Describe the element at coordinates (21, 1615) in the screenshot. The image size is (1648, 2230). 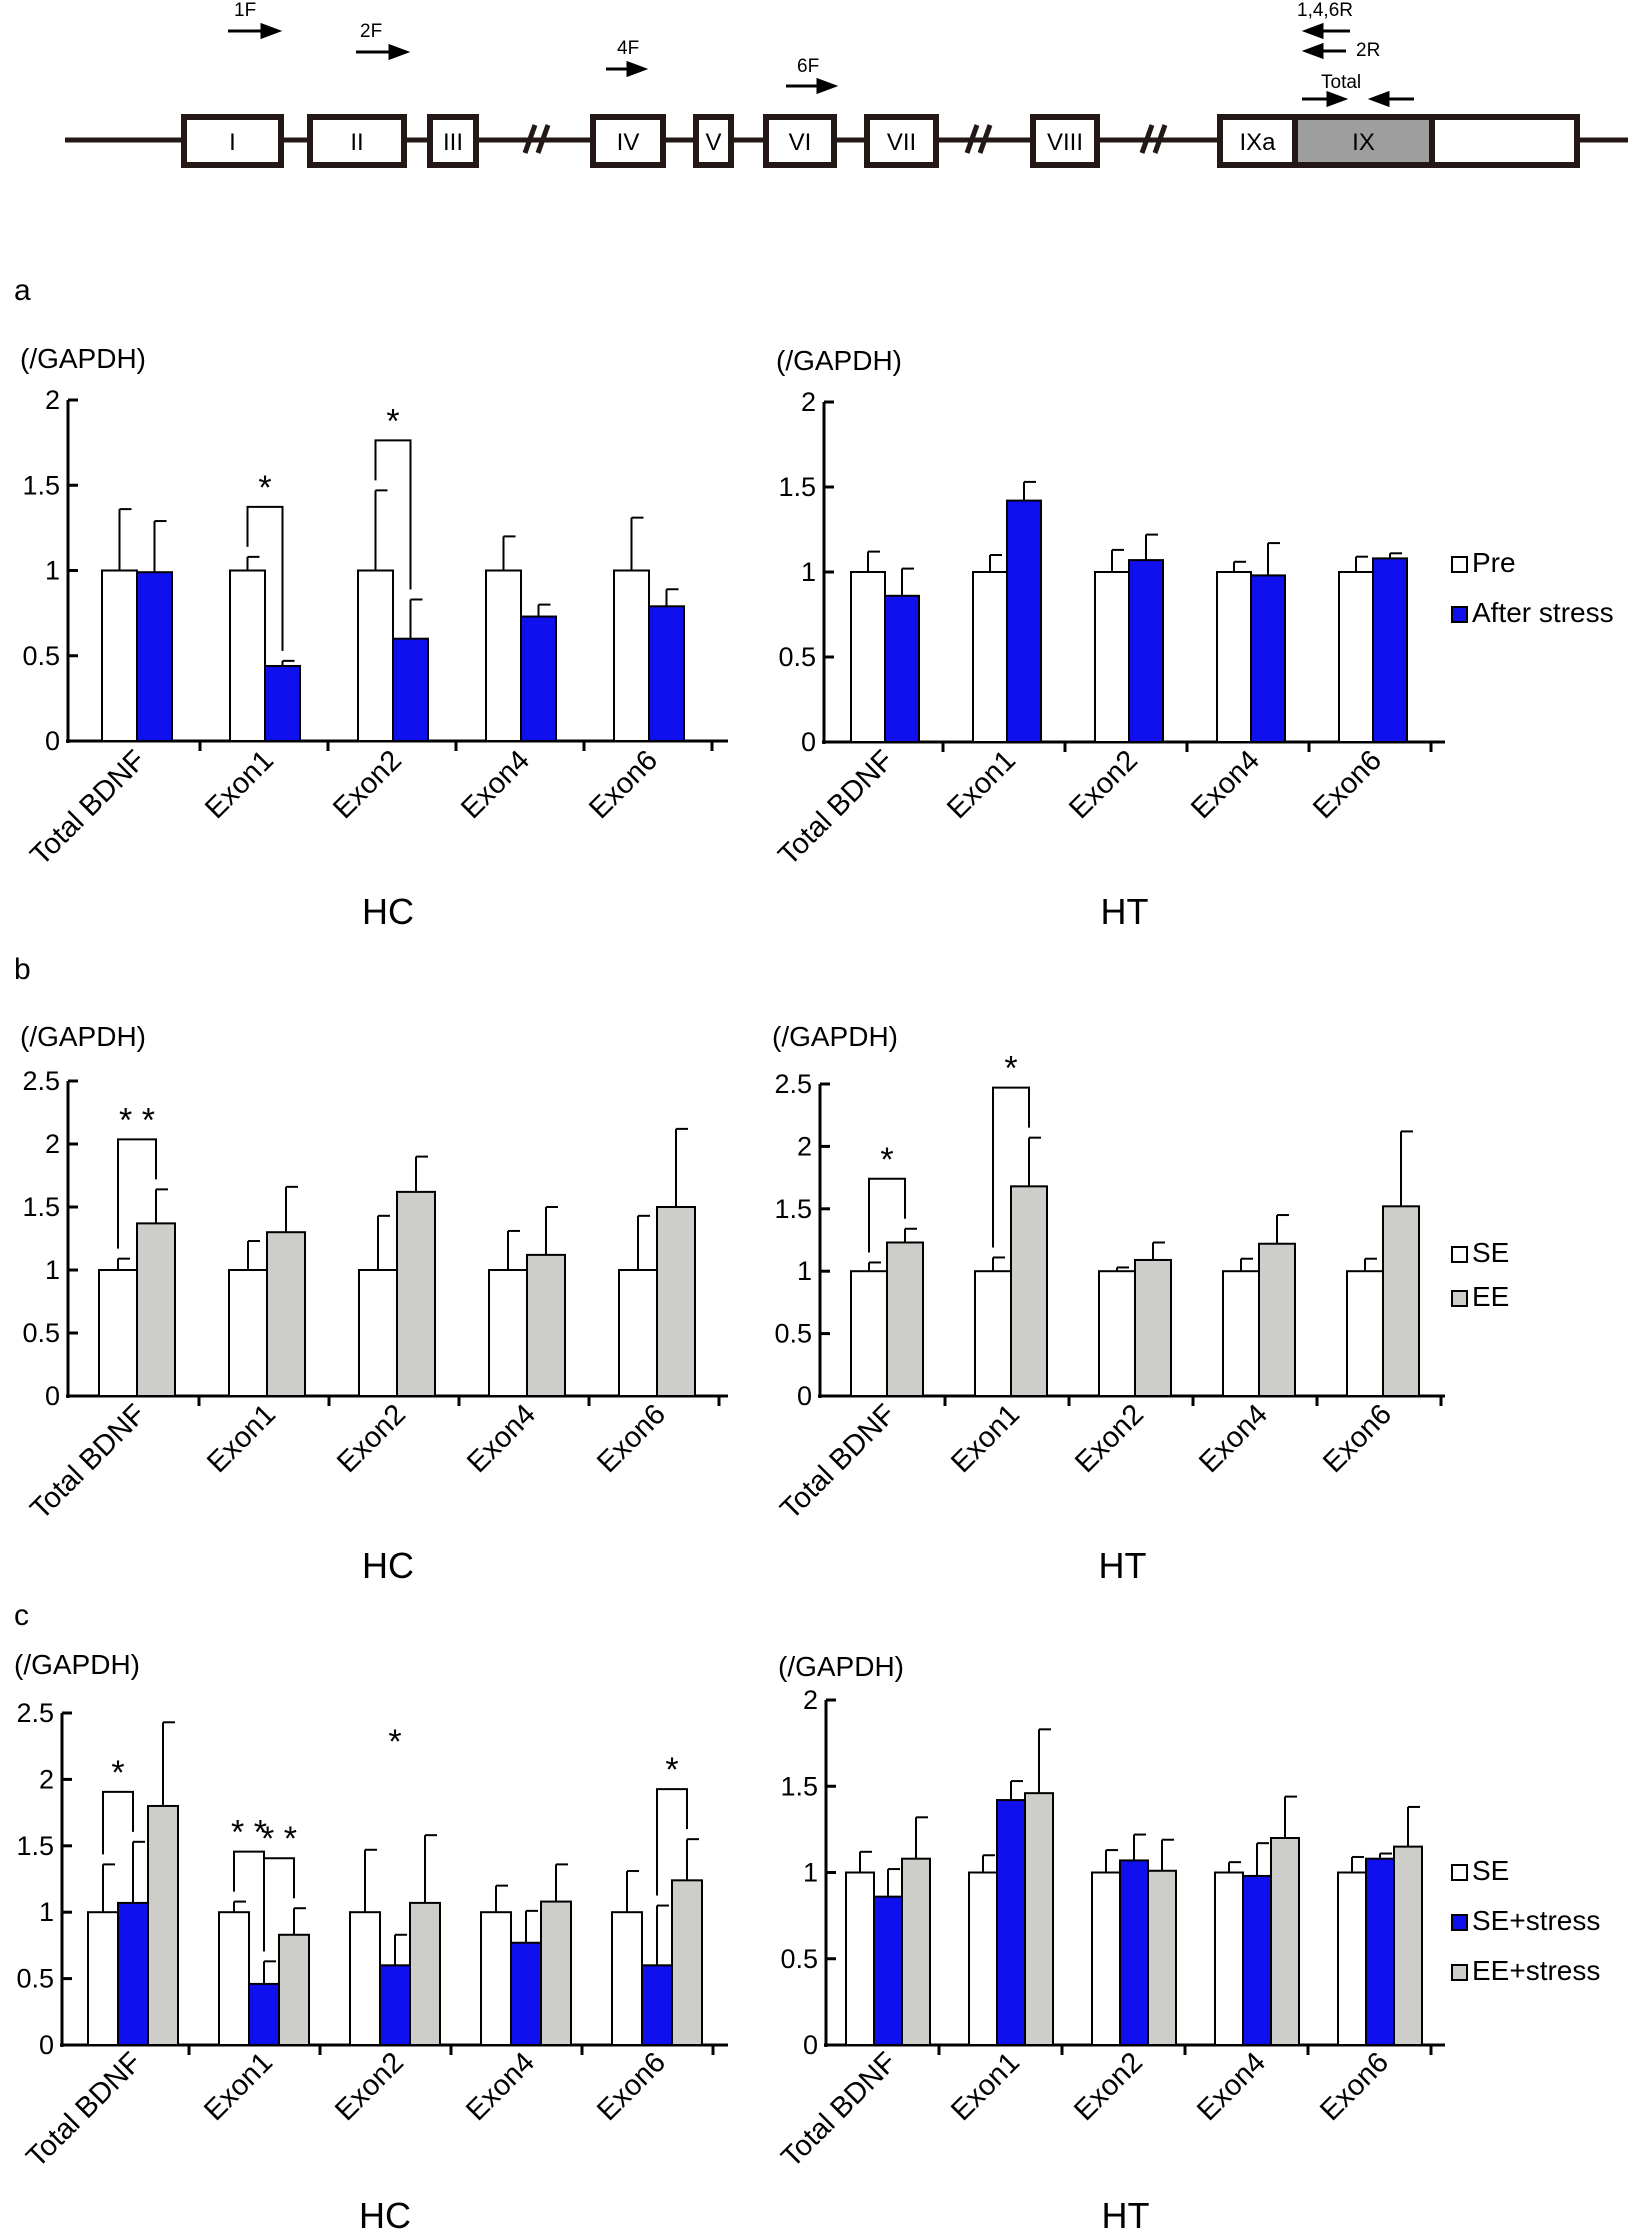
I see `panel-label-c: c` at that location.